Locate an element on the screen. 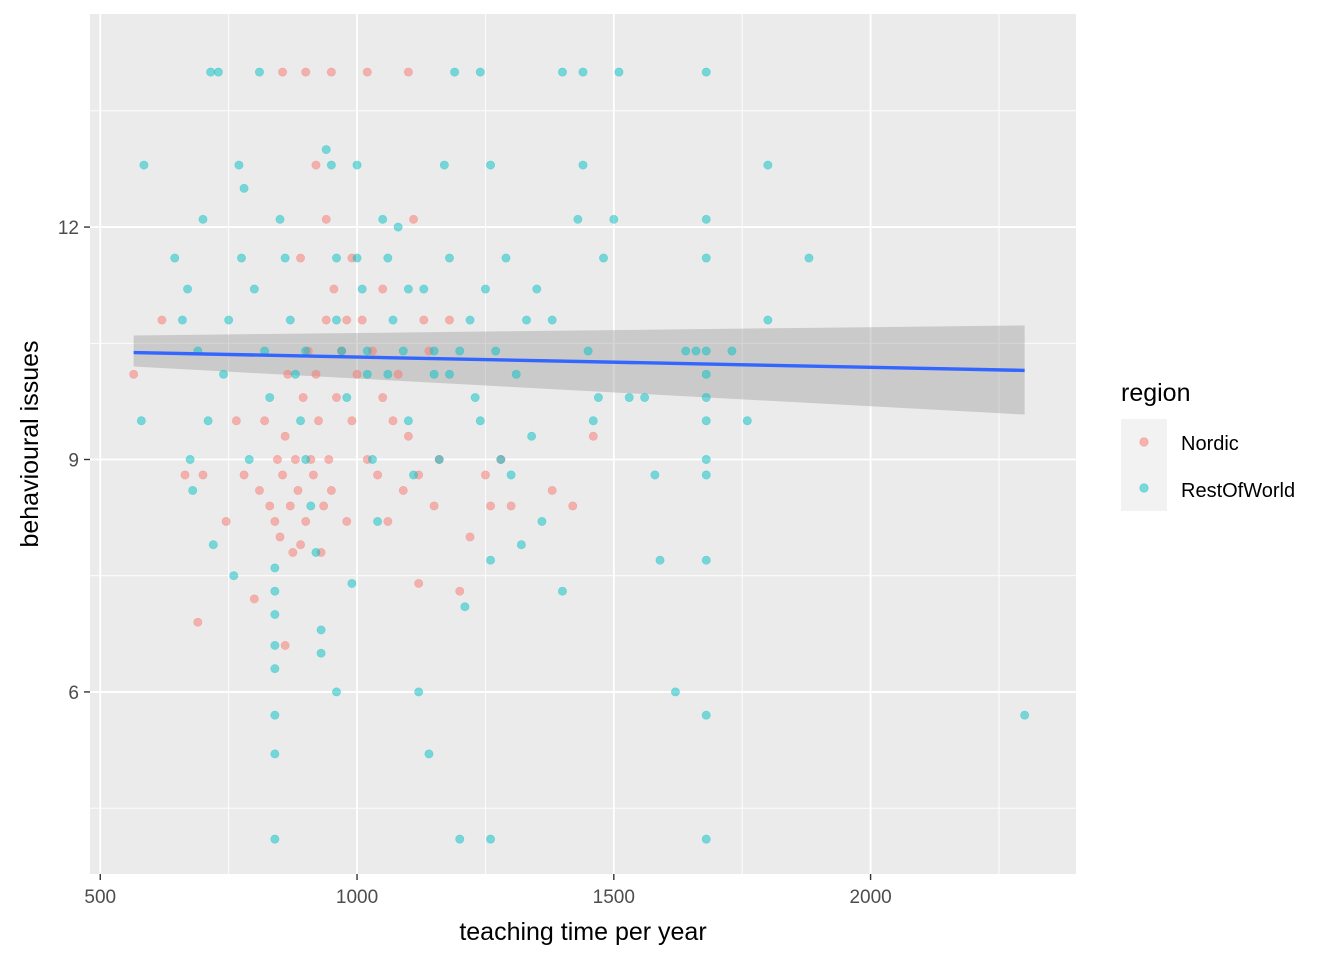 The height and width of the screenshot is (960, 1344). y-tick-label: 9 is located at coordinates (73, 460).